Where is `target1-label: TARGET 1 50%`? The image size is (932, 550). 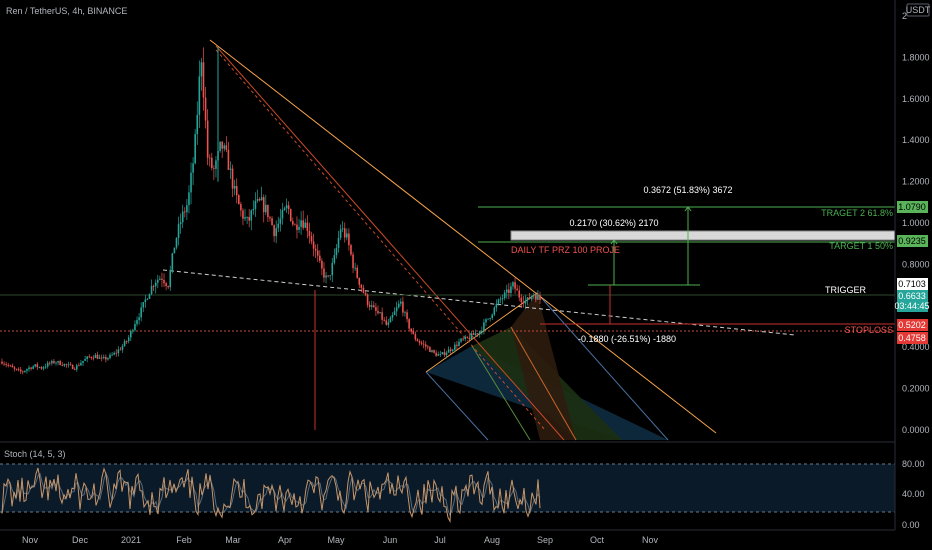
target1-label: TARGET 1 50% is located at coordinates (861, 246).